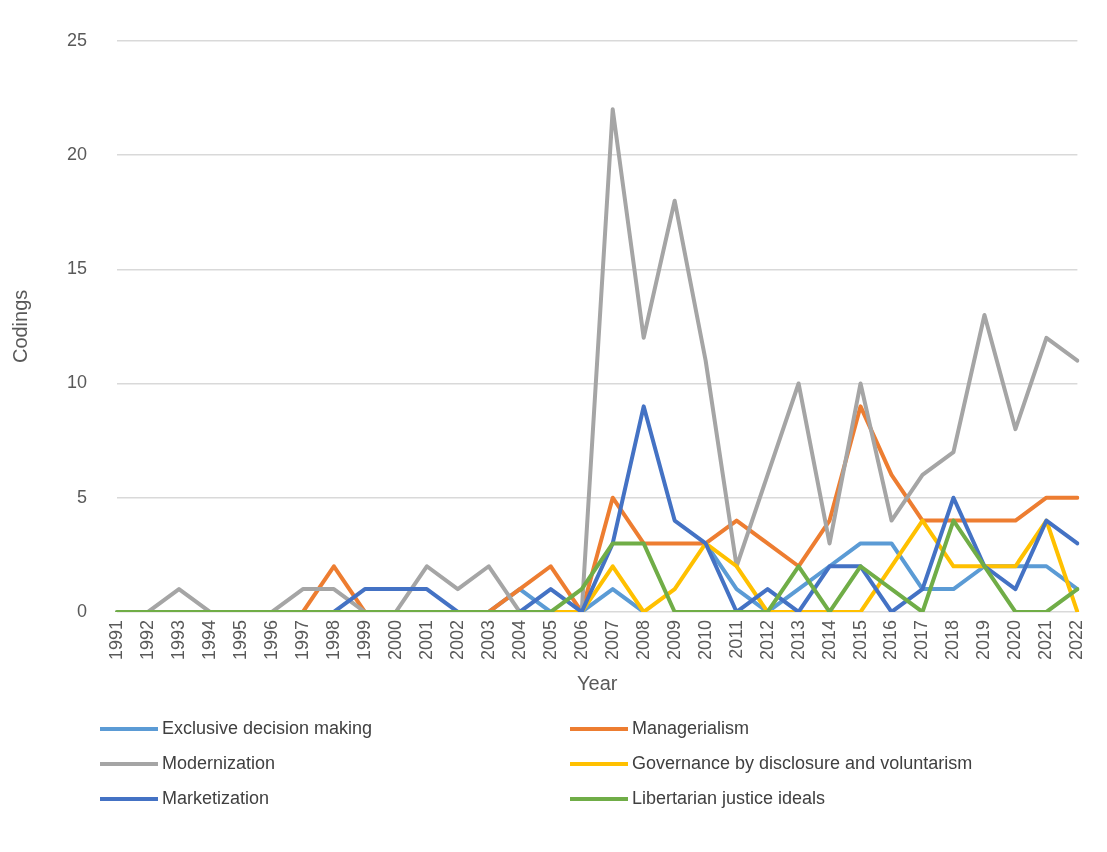  Describe the element at coordinates (704, 639) in the screenshot. I see `x-tick-label: 2010` at that location.